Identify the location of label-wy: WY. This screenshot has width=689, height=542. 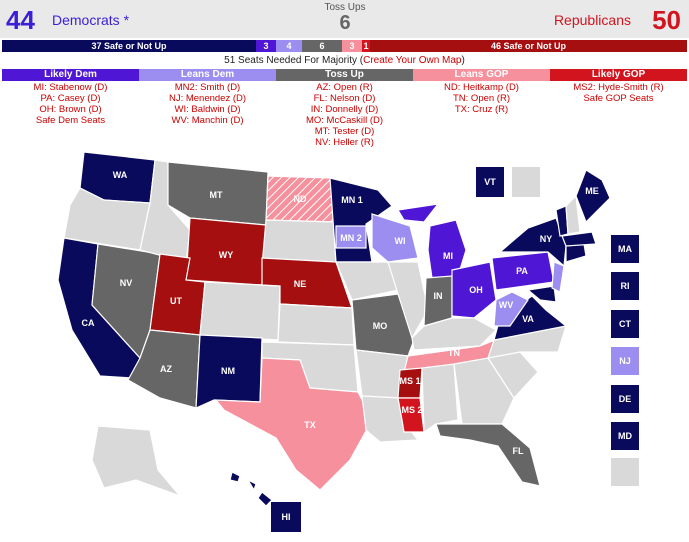
(226, 255).